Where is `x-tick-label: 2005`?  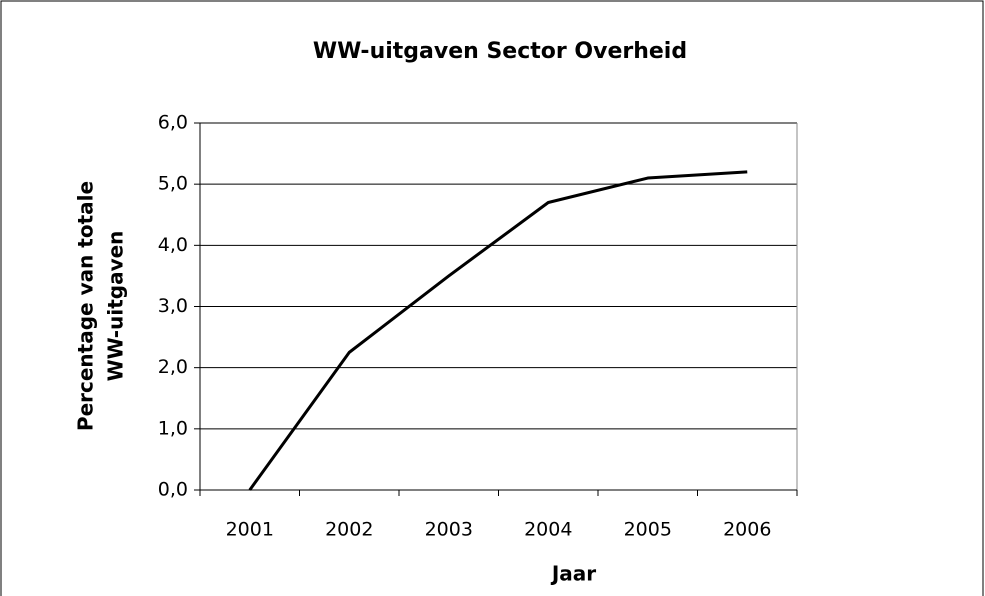
x-tick-label: 2005 is located at coordinates (648, 530).